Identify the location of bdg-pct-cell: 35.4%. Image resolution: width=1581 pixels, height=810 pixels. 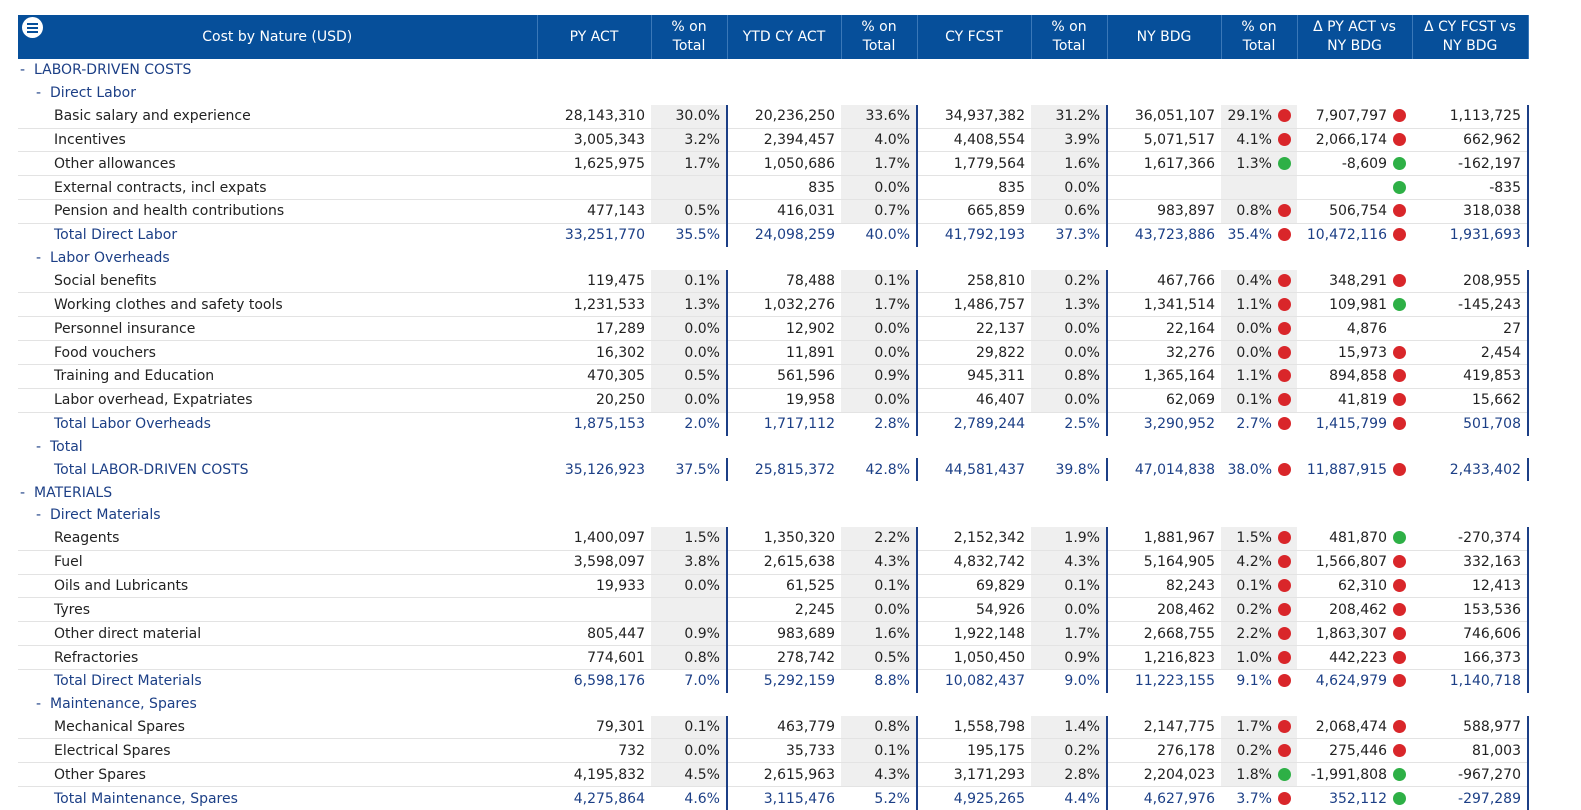
(1259, 234).